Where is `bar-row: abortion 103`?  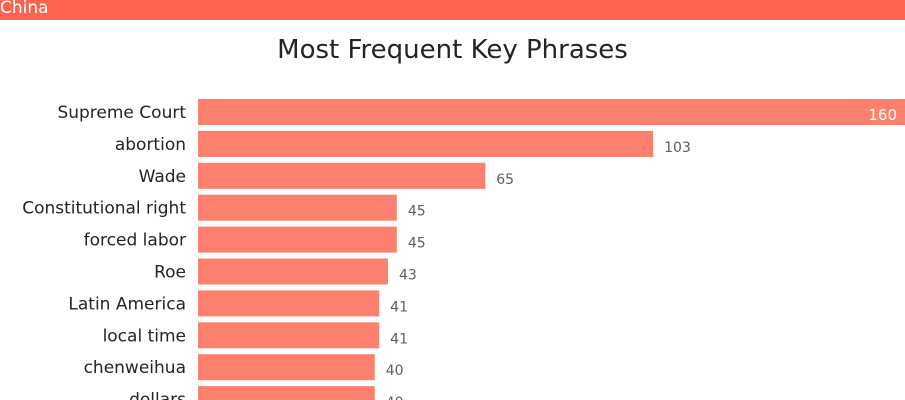
bar-row: abortion 103 is located at coordinates (403, 143).